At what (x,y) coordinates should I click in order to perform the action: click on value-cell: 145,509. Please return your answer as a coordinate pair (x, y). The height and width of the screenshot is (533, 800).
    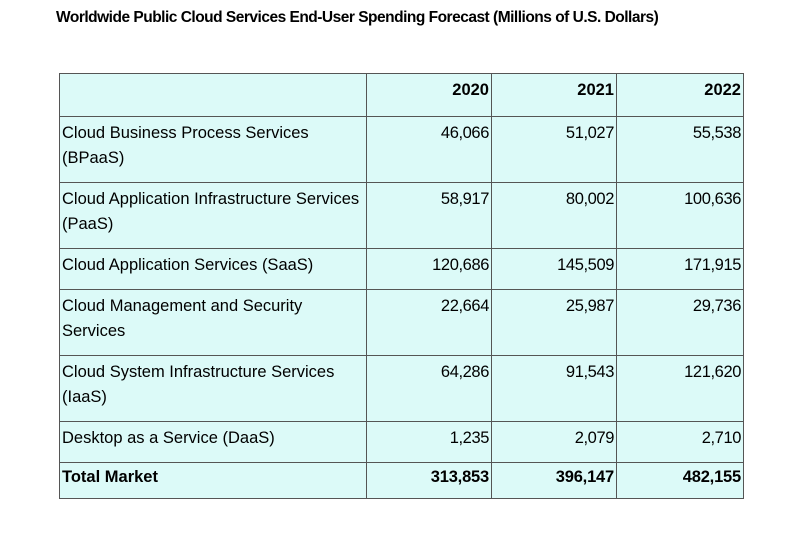
    Looking at the image, I should click on (554, 269).